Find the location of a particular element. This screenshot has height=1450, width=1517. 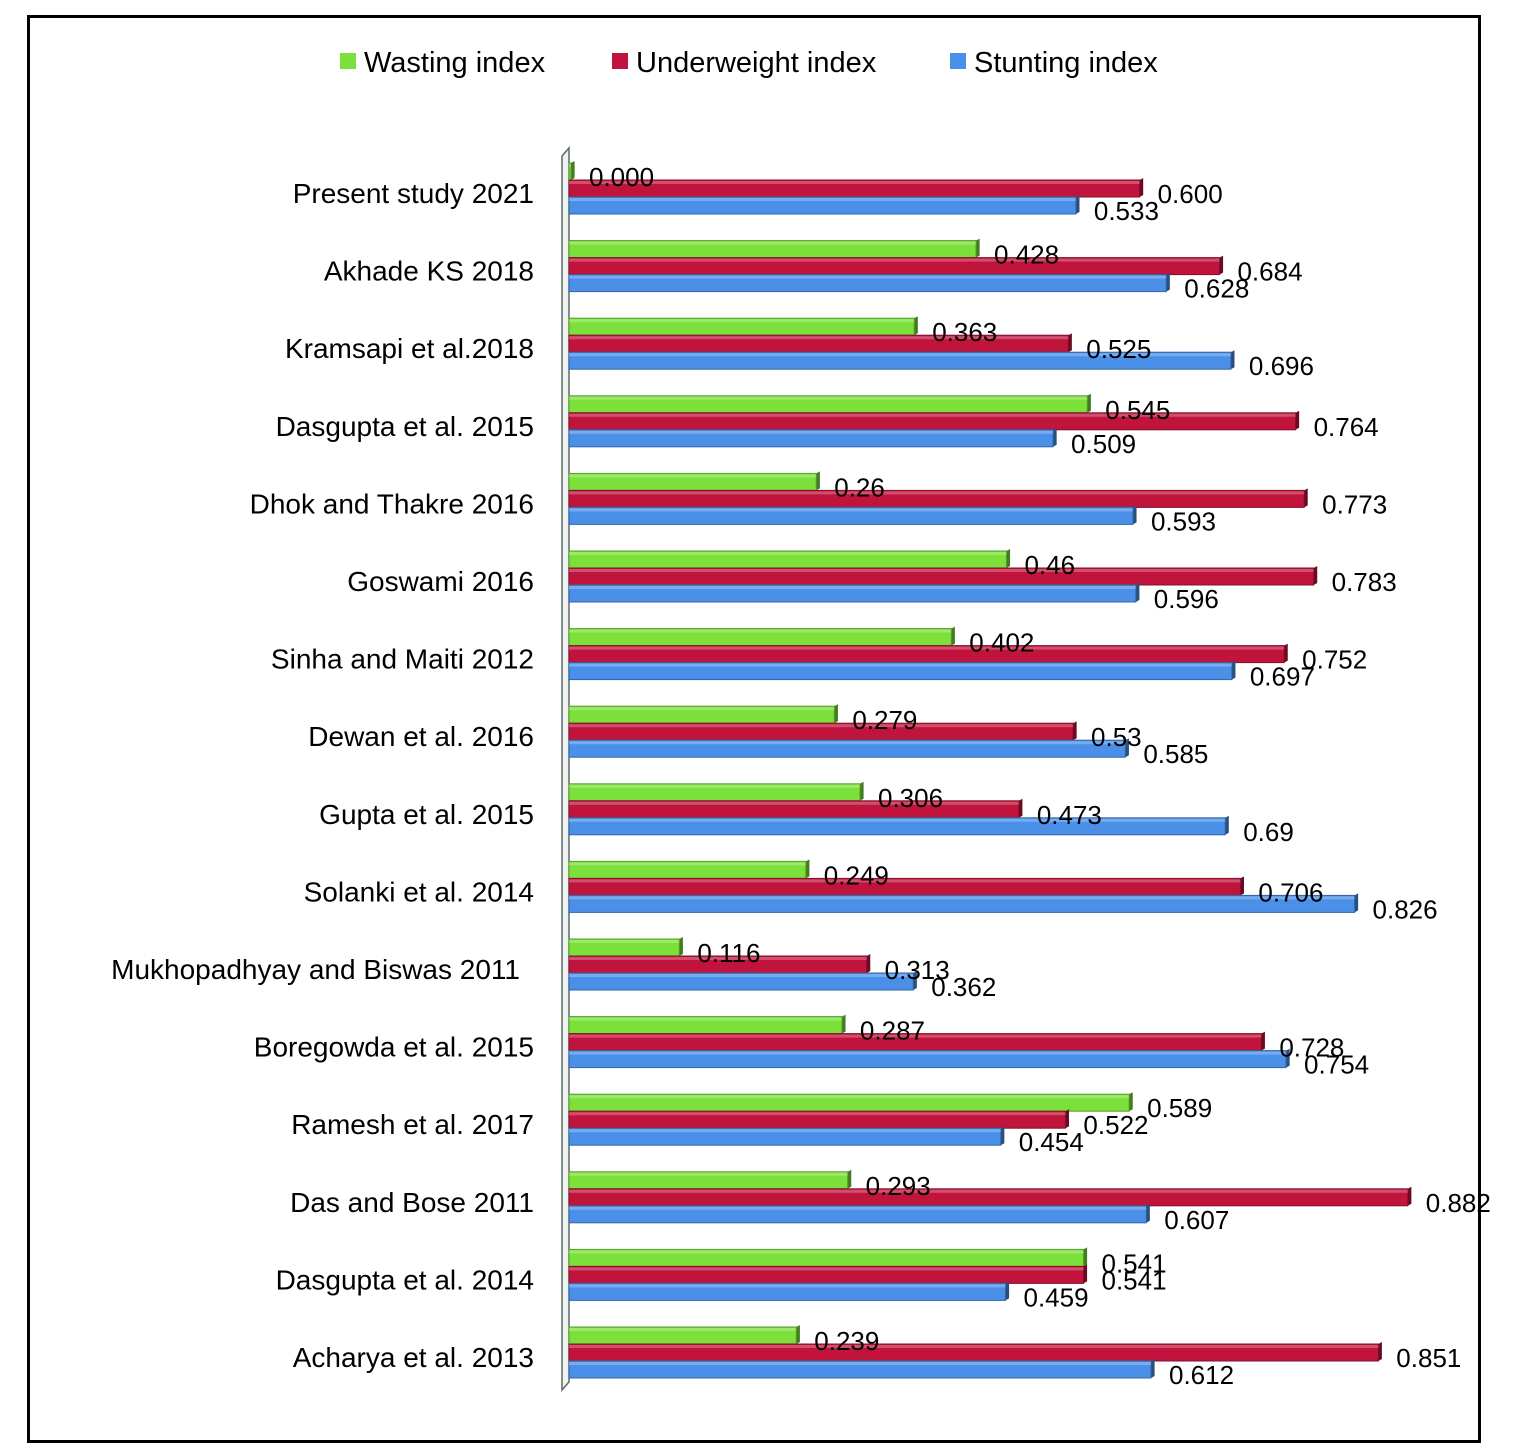

value-label-0-5: 0.46 is located at coordinates (1049, 565).